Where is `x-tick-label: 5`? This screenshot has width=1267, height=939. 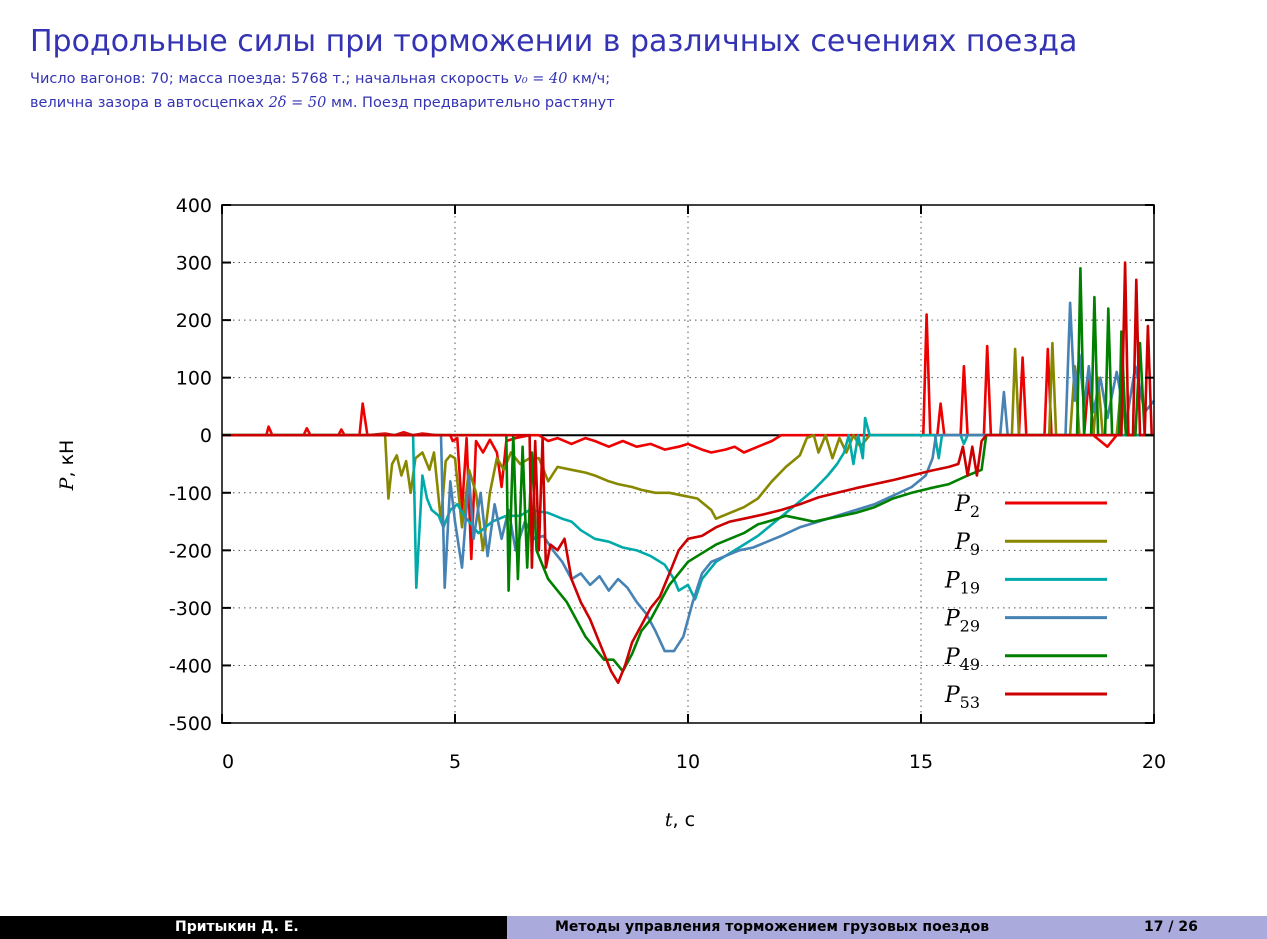
x-tick-label: 5 is located at coordinates (455, 762).